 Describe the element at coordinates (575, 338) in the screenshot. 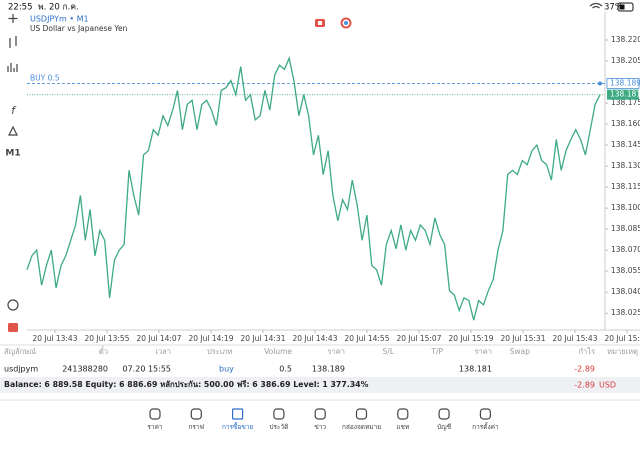

I see `x-tick-label: 20 Jul 15:43` at that location.